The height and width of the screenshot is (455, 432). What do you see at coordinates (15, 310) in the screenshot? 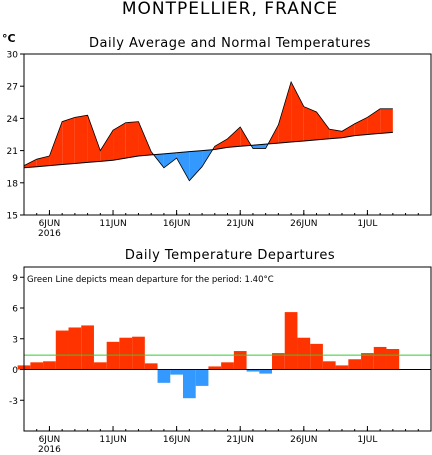
I see `y-tick-label: 6` at bounding box center [15, 310].